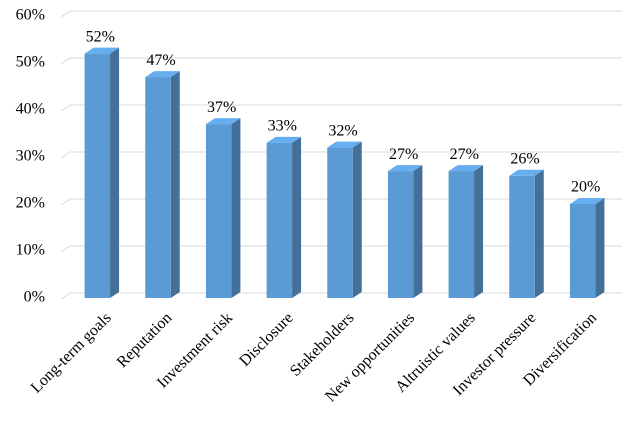 Image resolution: width=629 pixels, height=421 pixels. What do you see at coordinates (524, 158) in the screenshot?
I see `value-label: 26%` at bounding box center [524, 158].